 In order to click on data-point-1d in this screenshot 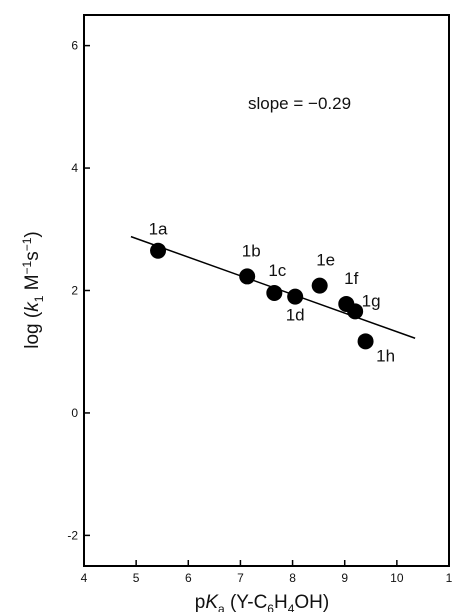, I will do `click(295, 296)`.